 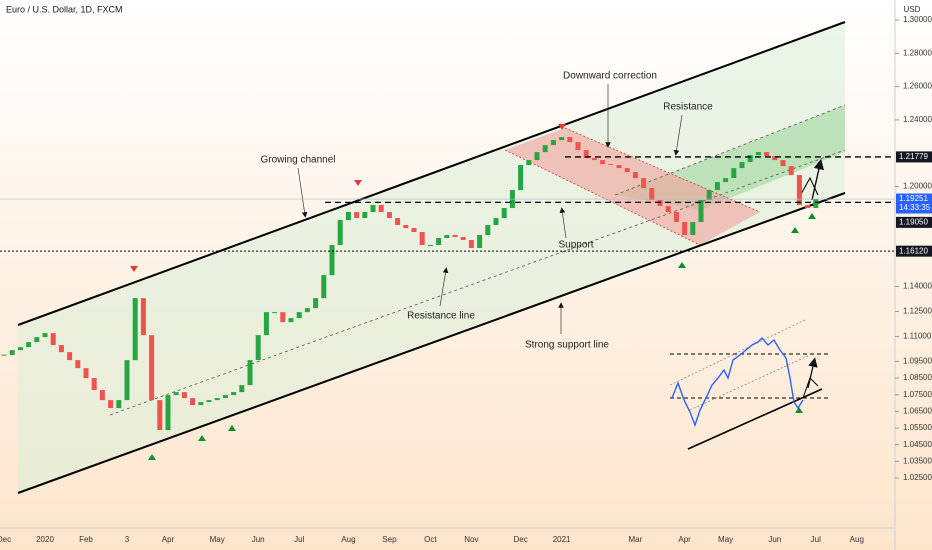 I want to click on price-tag-label: 1.21779, so click(x=913, y=156).